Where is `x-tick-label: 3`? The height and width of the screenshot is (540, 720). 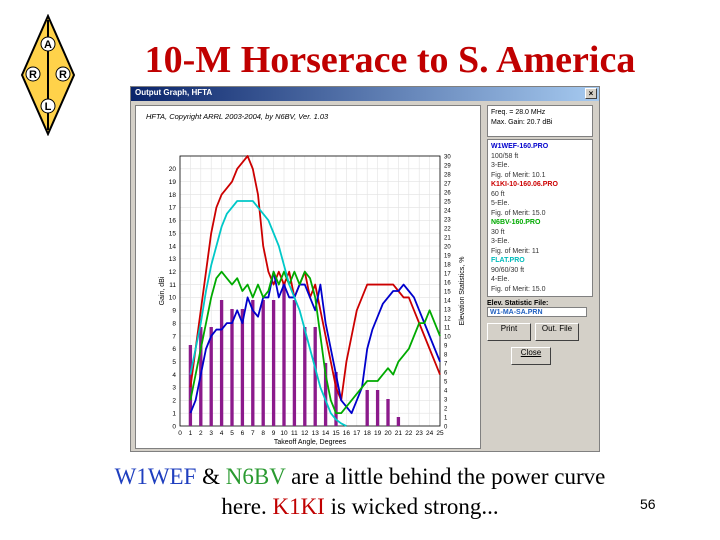
x-tick-label: 3 is located at coordinates (211, 433).